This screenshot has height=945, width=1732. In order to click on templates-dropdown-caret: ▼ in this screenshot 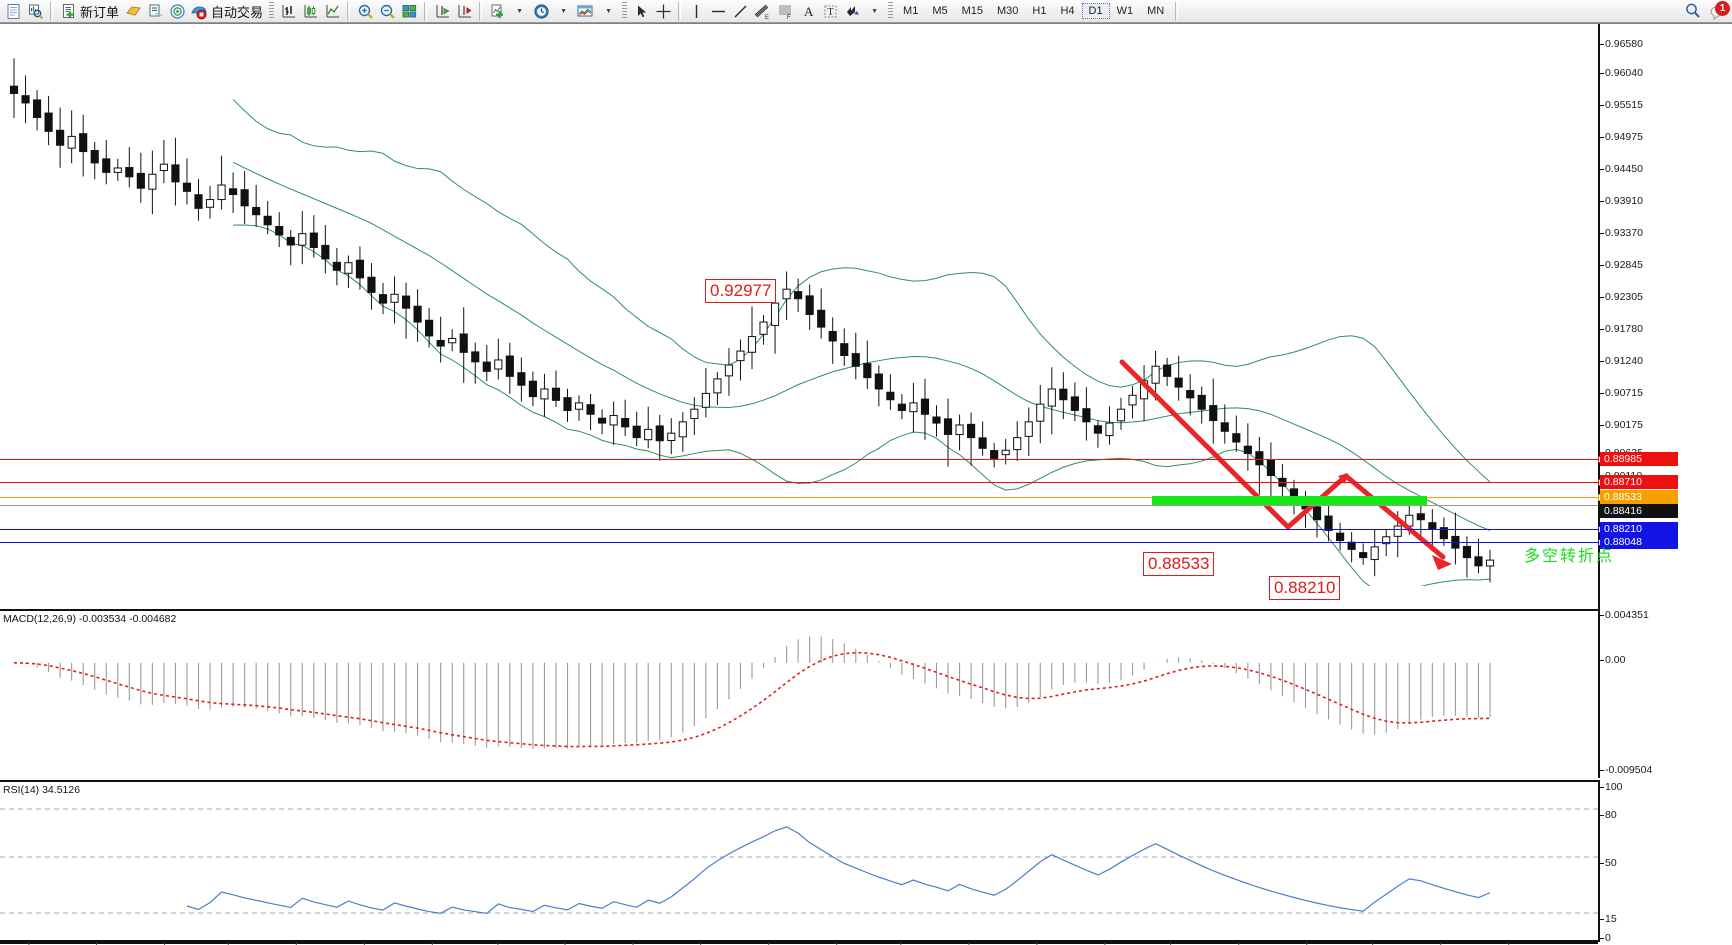, I will do `click(608, 11)`.